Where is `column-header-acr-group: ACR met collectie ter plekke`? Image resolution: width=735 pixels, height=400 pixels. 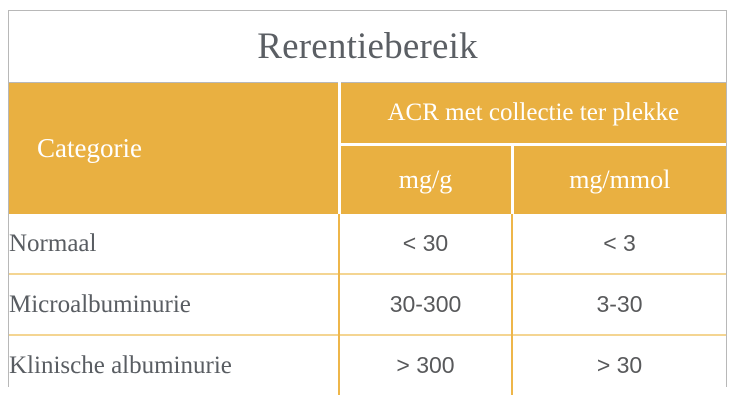
column-header-acr-group: ACR met collectie ter plekke is located at coordinates (533, 114).